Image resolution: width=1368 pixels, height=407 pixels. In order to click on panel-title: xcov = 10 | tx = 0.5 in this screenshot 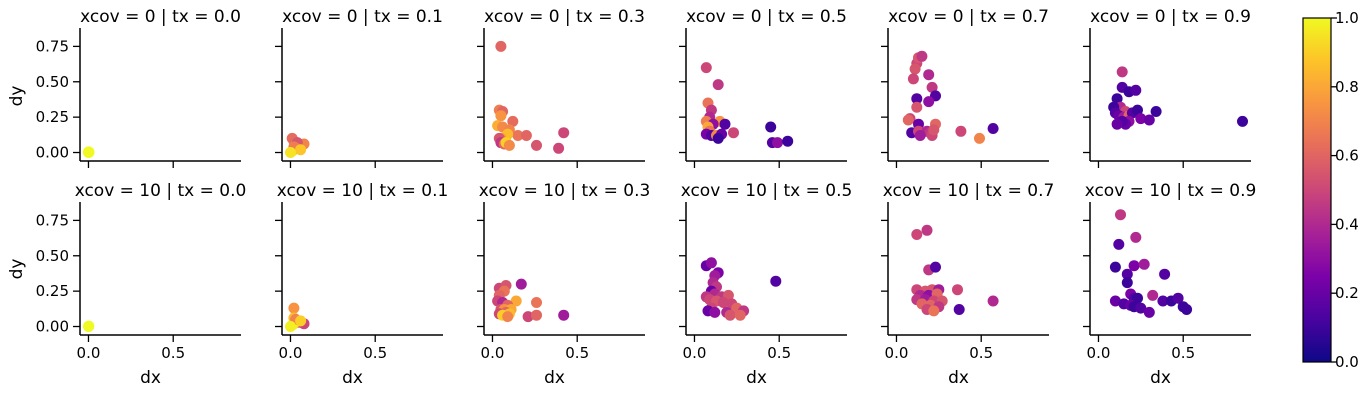, I will do `click(767, 191)`.